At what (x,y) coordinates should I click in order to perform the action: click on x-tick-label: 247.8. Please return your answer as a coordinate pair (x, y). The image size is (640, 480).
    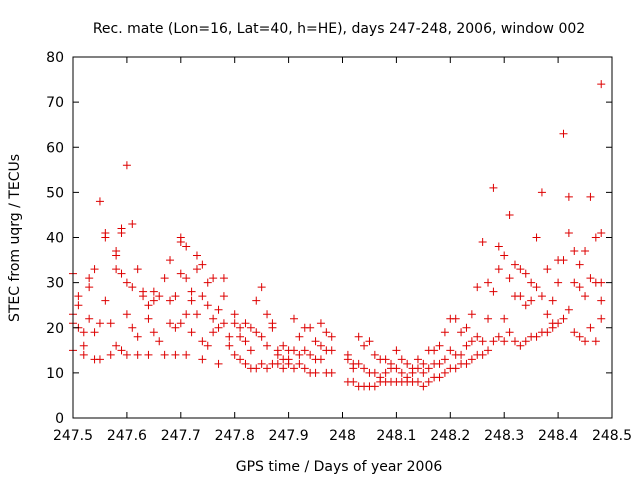
    Looking at the image, I should click on (235, 436).